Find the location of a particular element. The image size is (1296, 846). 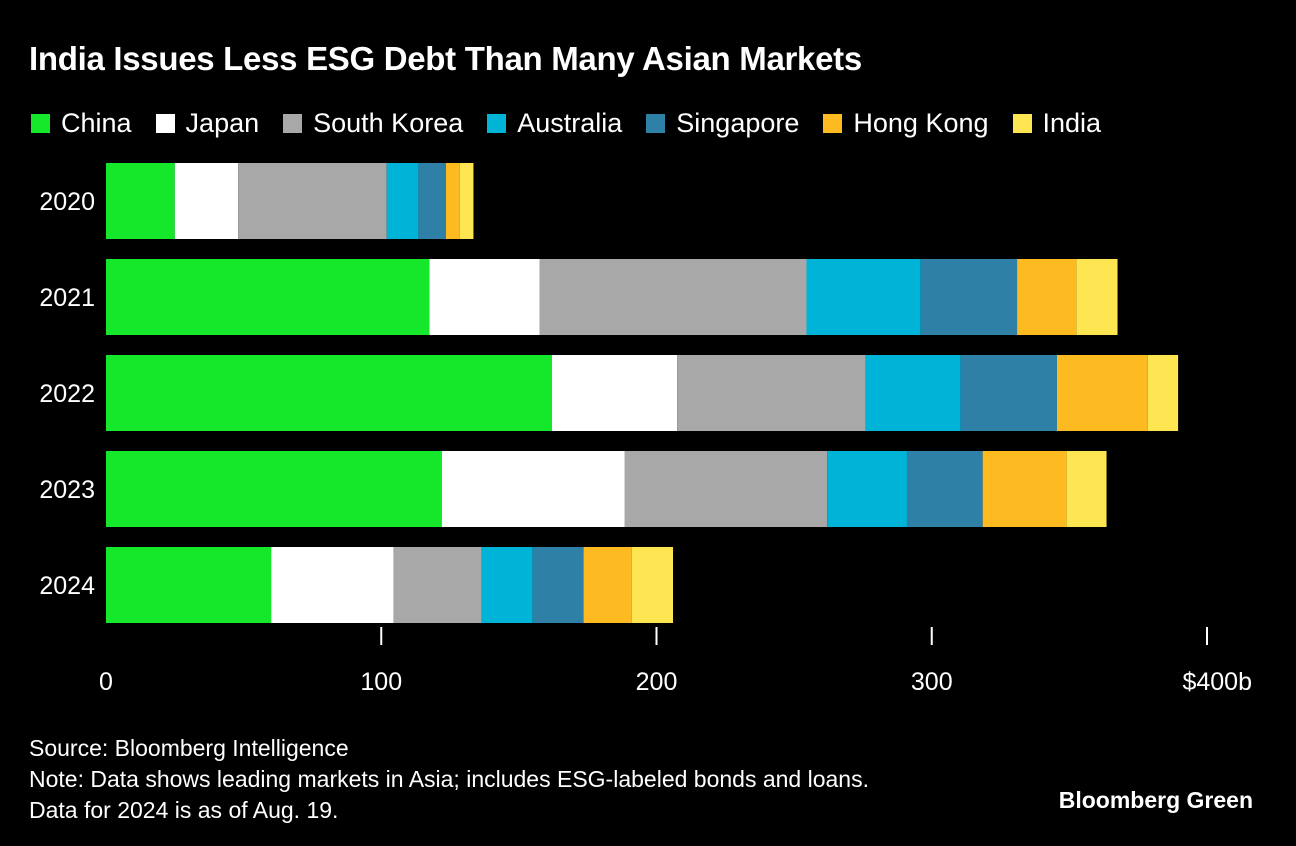

legend-label: Australia is located at coordinates (570, 122).